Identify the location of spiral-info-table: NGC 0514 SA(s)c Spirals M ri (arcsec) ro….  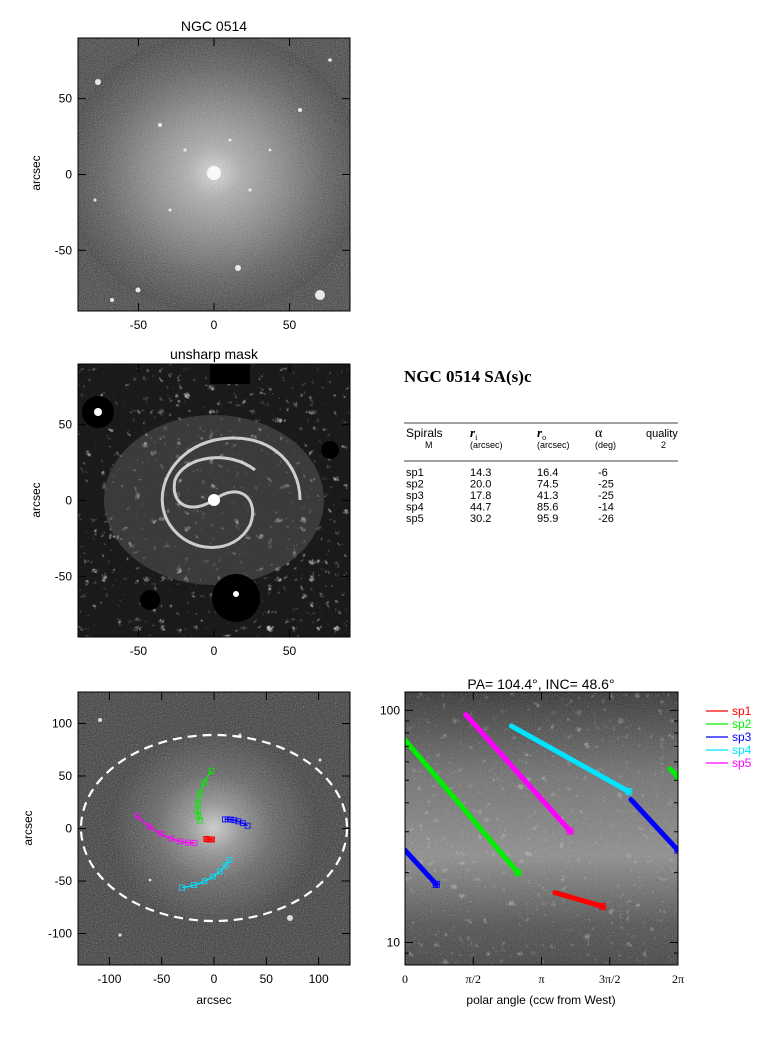
(541, 446).